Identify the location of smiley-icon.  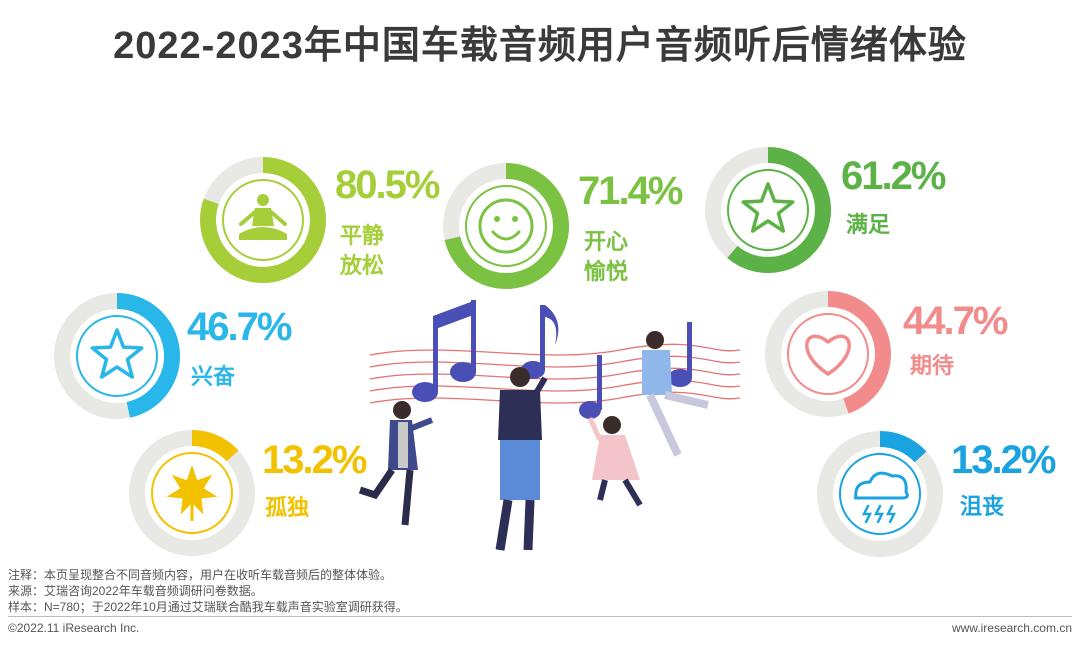
(506, 226).